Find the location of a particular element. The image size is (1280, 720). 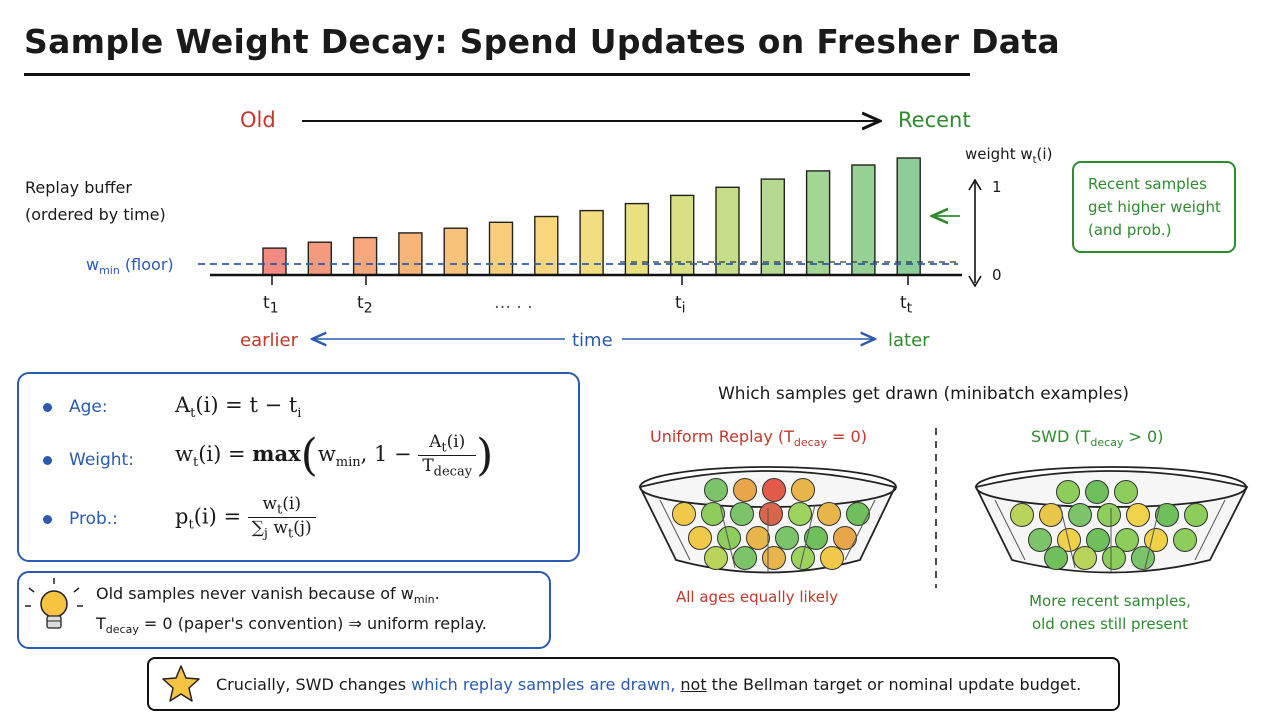

weight-num-sub: t is located at coordinates (444, 447).